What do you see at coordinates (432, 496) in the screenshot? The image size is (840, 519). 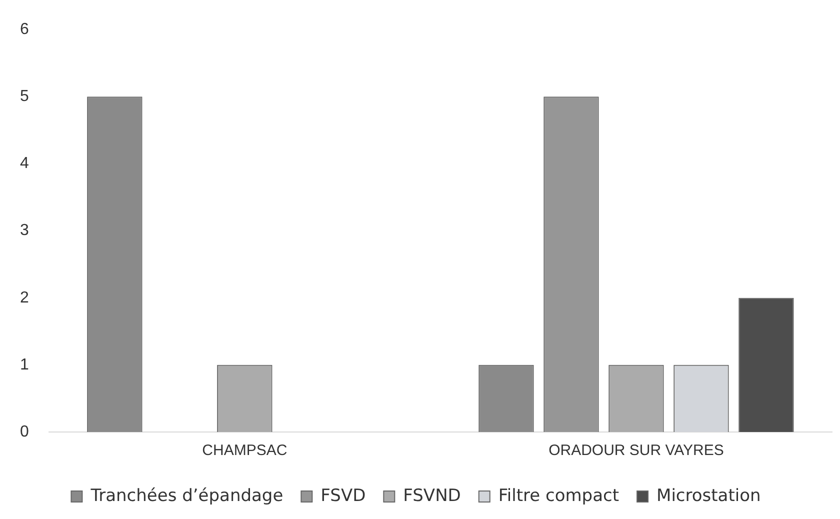 I see `legend-label: FSVND` at bounding box center [432, 496].